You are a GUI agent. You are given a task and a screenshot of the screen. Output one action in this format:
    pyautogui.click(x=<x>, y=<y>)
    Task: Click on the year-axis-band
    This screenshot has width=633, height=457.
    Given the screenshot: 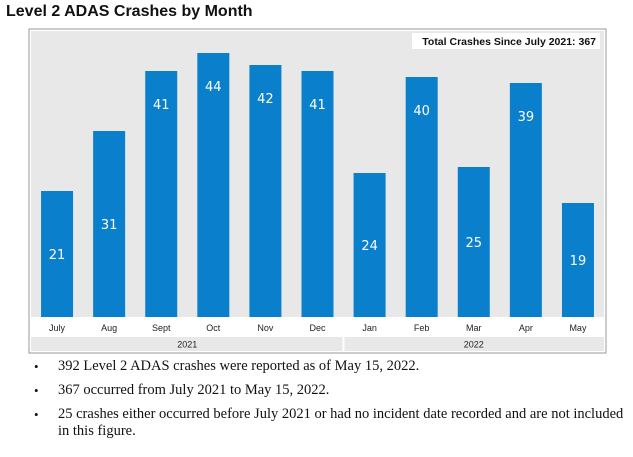 What is the action you would take?
    pyautogui.click(x=317, y=344)
    